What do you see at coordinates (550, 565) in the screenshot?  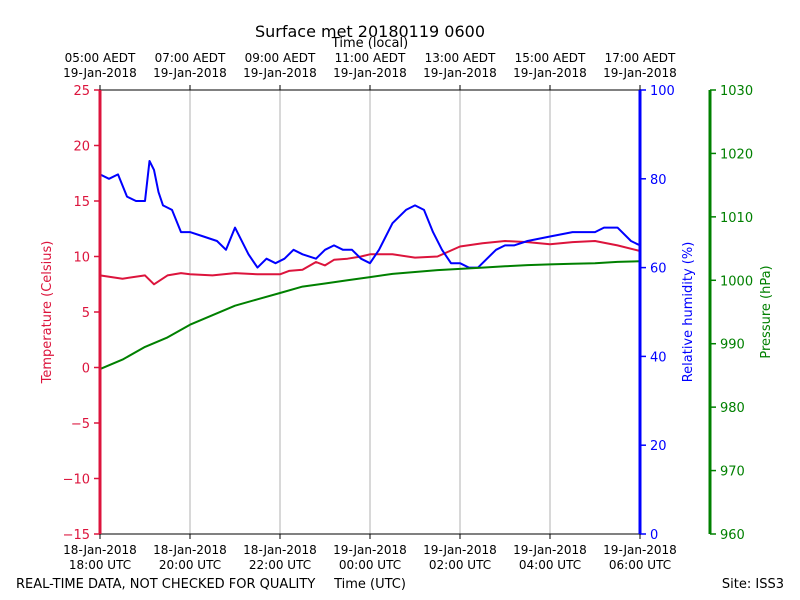 I see `bottom-tick-sublabel: 04:00 UTC` at bounding box center [550, 565].